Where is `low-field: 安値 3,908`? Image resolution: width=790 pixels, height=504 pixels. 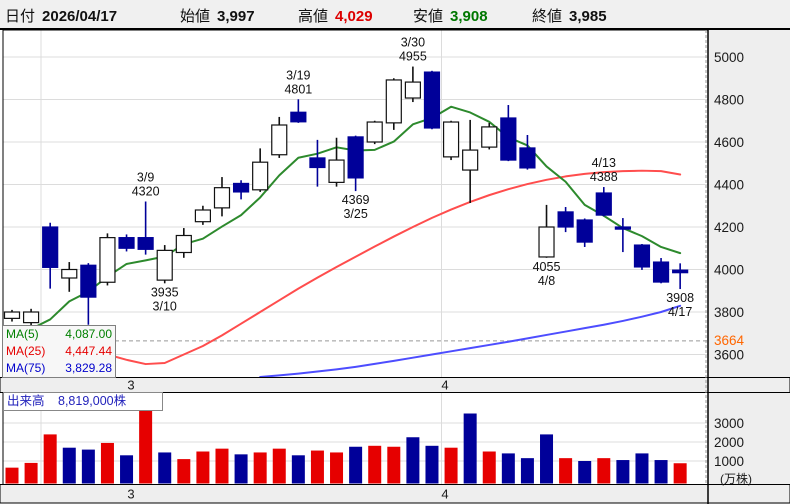
low-field: 安値 3,908 is located at coordinates (450, 15).